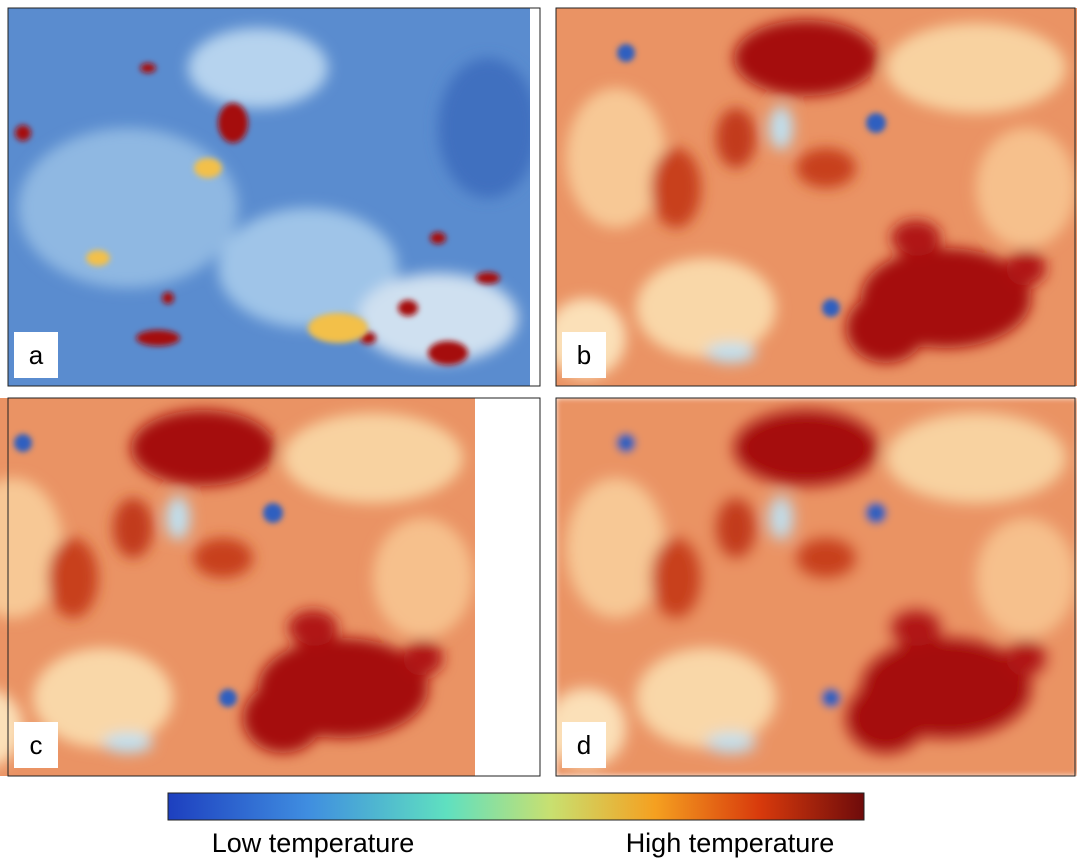  Describe the element at coordinates (516, 806) in the screenshot. I see `colorbar` at that location.